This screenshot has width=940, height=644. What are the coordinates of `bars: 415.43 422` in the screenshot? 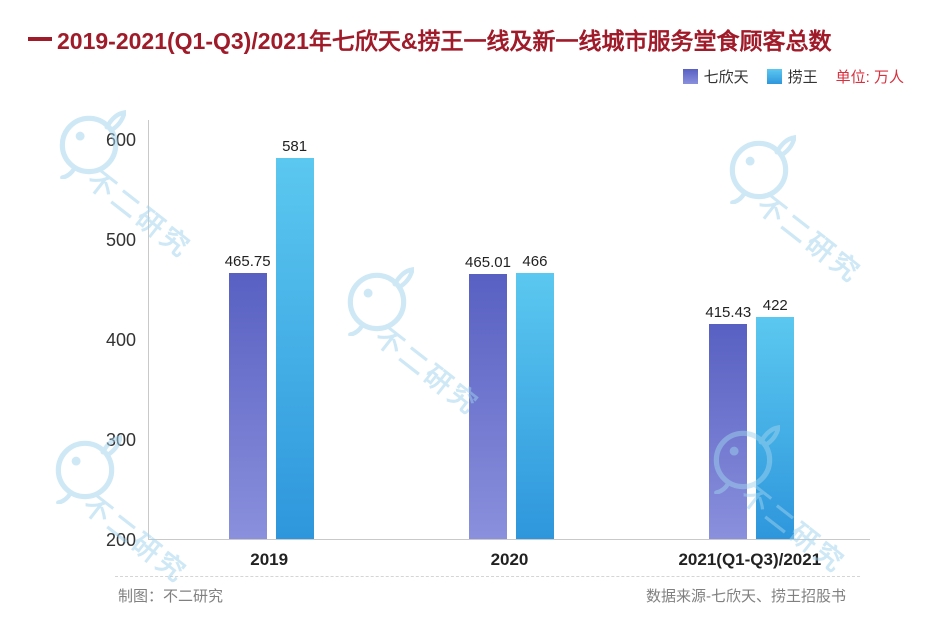 It's located at (750, 418).